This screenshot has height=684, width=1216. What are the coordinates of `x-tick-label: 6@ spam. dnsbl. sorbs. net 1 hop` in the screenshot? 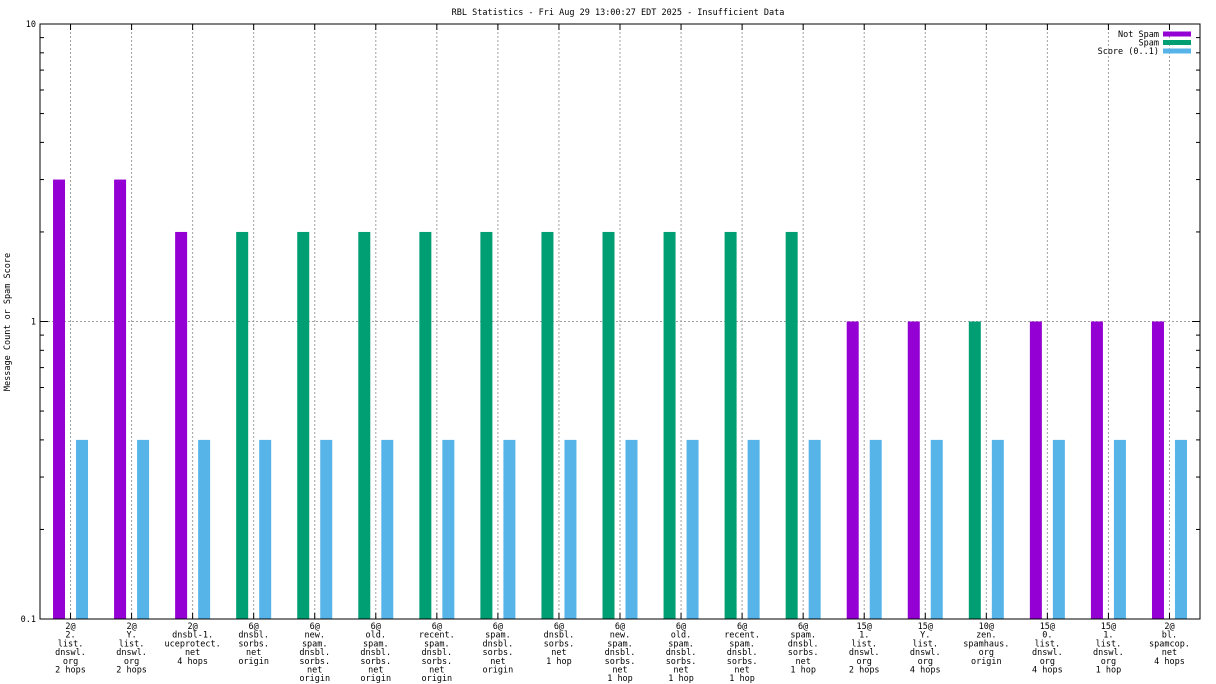 It's located at (803, 649).